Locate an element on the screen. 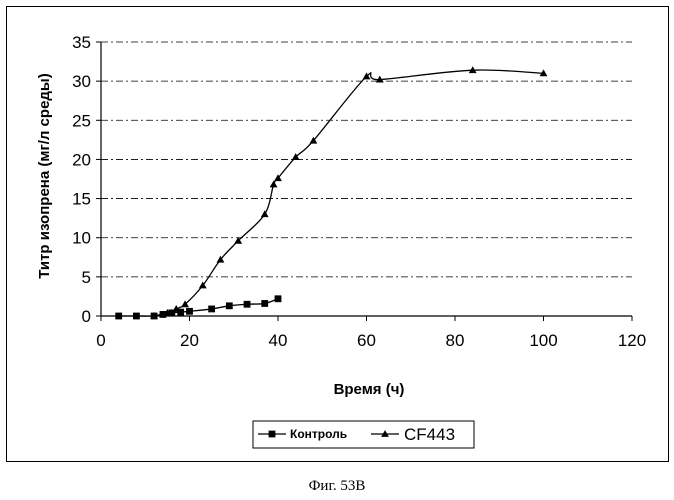 The height and width of the screenshot is (500, 674). legend-label: CF443 is located at coordinates (429, 434).